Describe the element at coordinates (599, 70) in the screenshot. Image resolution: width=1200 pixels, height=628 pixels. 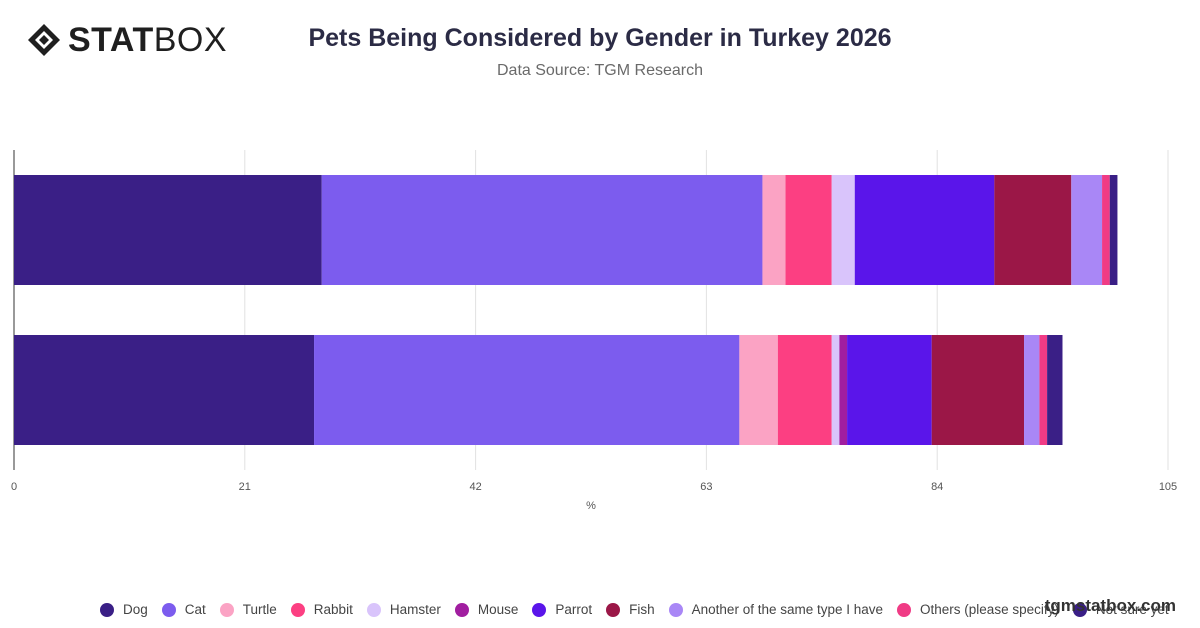
I see `chart-subtitle: Data Source: TGM Research` at that location.